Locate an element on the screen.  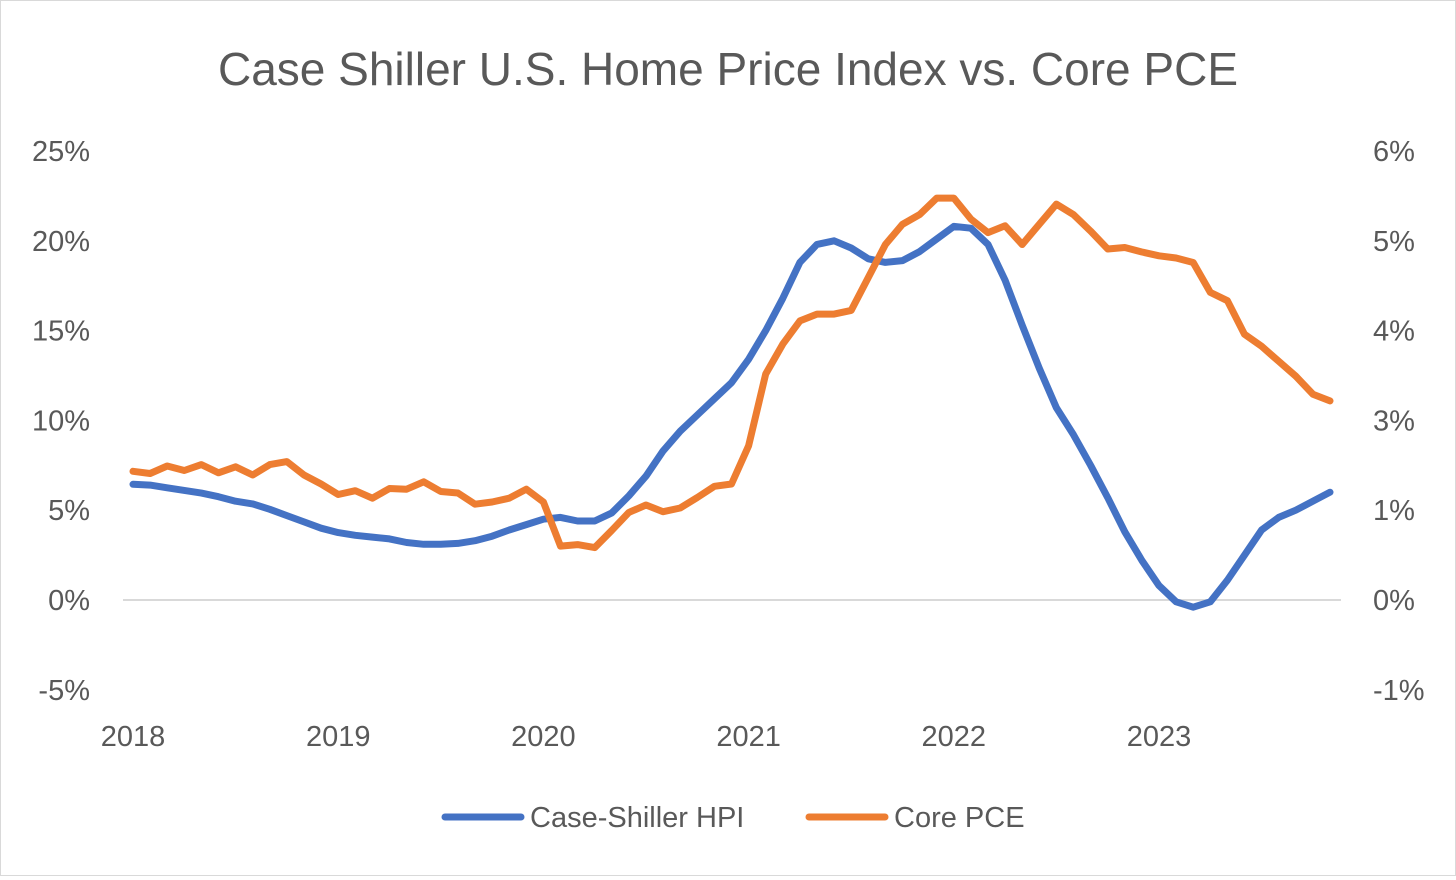
right-tick-label: 1% is located at coordinates (1394, 511).